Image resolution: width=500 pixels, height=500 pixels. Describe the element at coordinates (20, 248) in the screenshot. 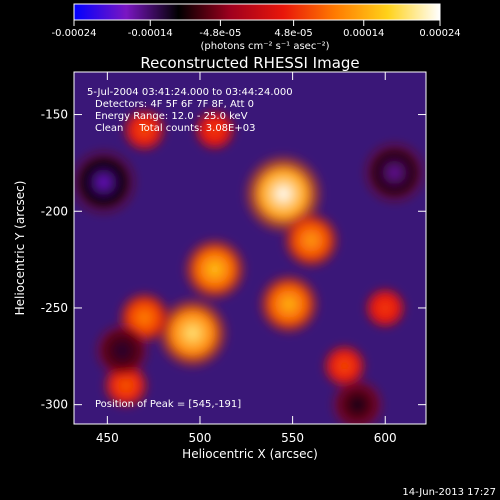

I see `y-axis-label: Heliocentric Y (arcsec)` at that location.